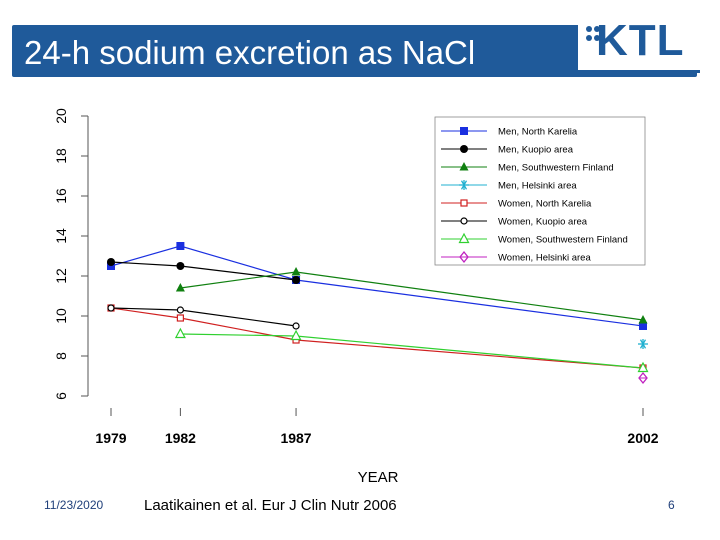 This screenshot has width=720, height=540. Describe the element at coordinates (378, 477) in the screenshot. I see `x-axis-label: YEAR` at that location.